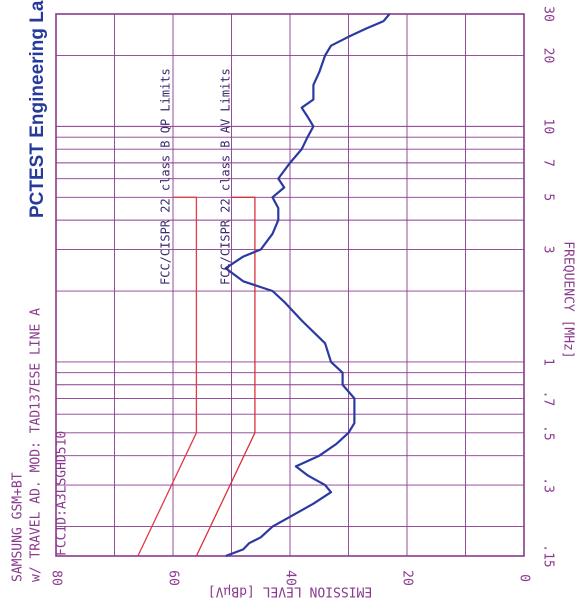  I want to click on level-tick-label: 80, so click(56, 578).